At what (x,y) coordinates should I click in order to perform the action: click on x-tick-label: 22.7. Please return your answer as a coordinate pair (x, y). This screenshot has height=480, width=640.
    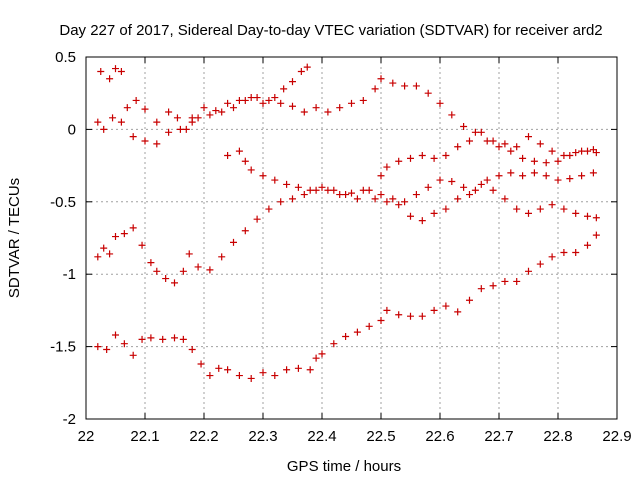
    Looking at the image, I should click on (498, 436).